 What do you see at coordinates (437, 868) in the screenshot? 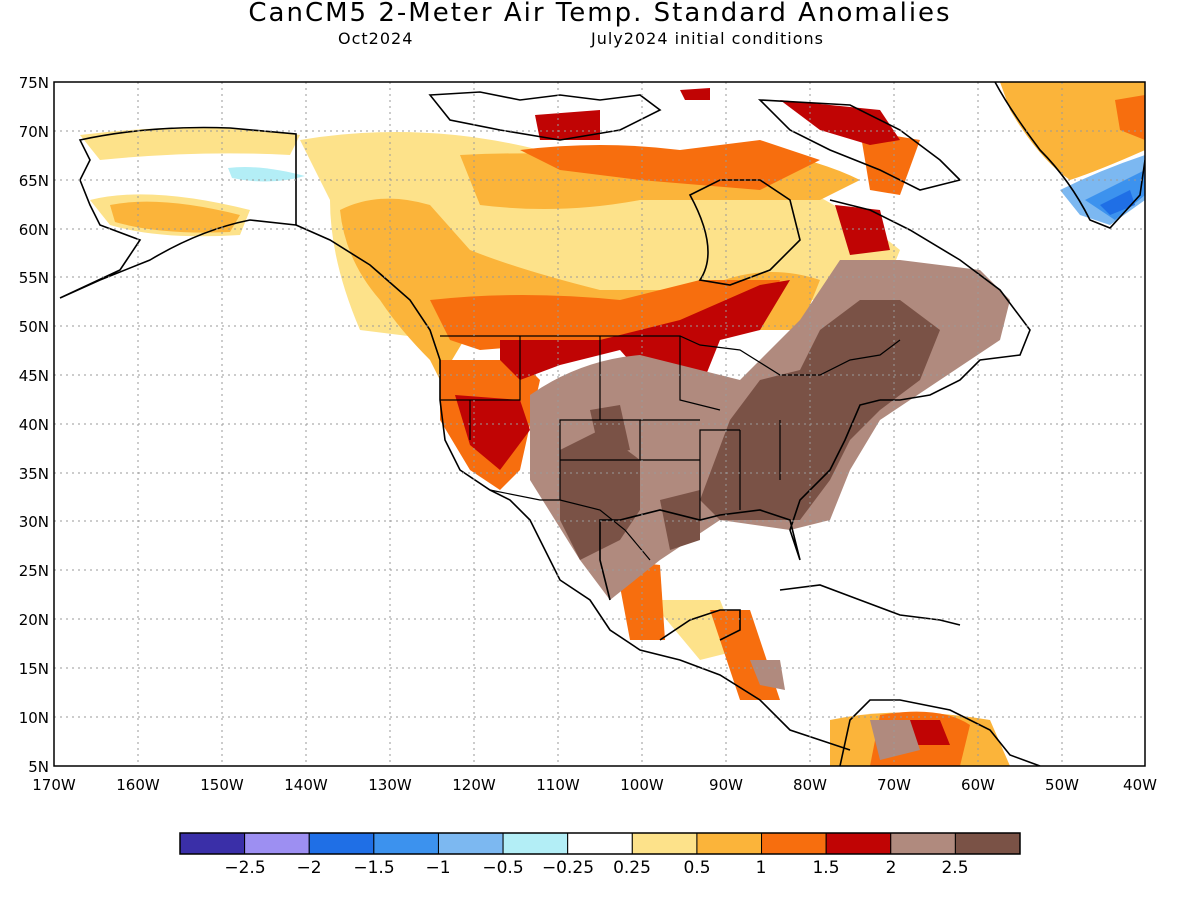
I see `colorbar-label: −1` at bounding box center [437, 868].